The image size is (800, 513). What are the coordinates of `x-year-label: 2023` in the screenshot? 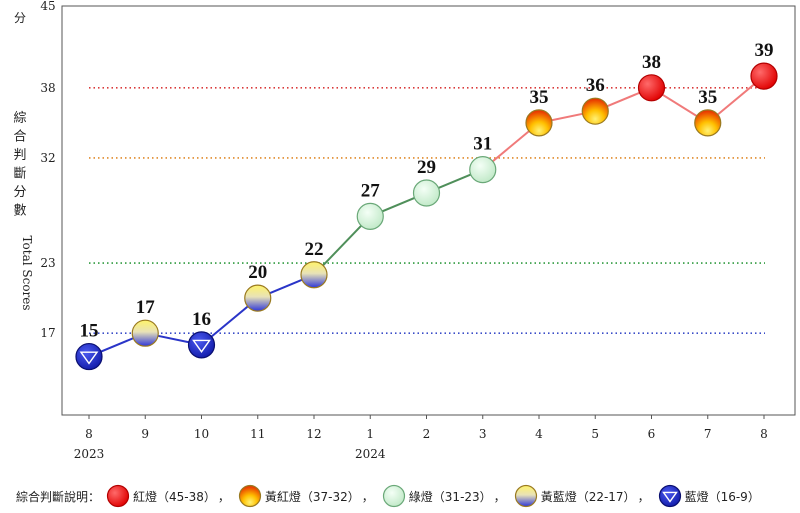 It's located at (89, 454).